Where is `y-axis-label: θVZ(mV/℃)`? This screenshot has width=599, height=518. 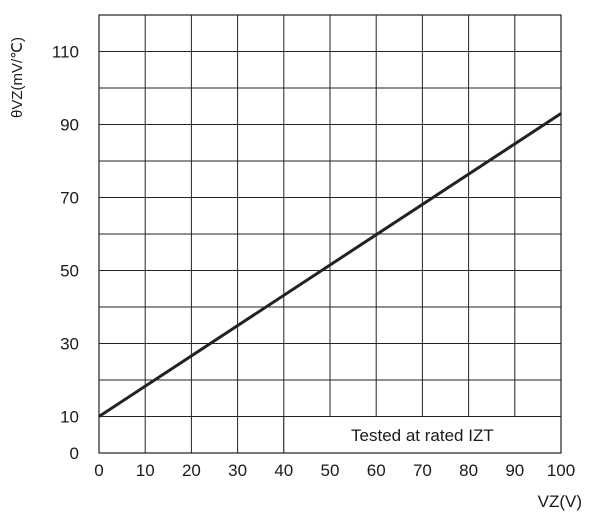
y-axis-label: θVZ(mV/℃) is located at coordinates (17, 77).